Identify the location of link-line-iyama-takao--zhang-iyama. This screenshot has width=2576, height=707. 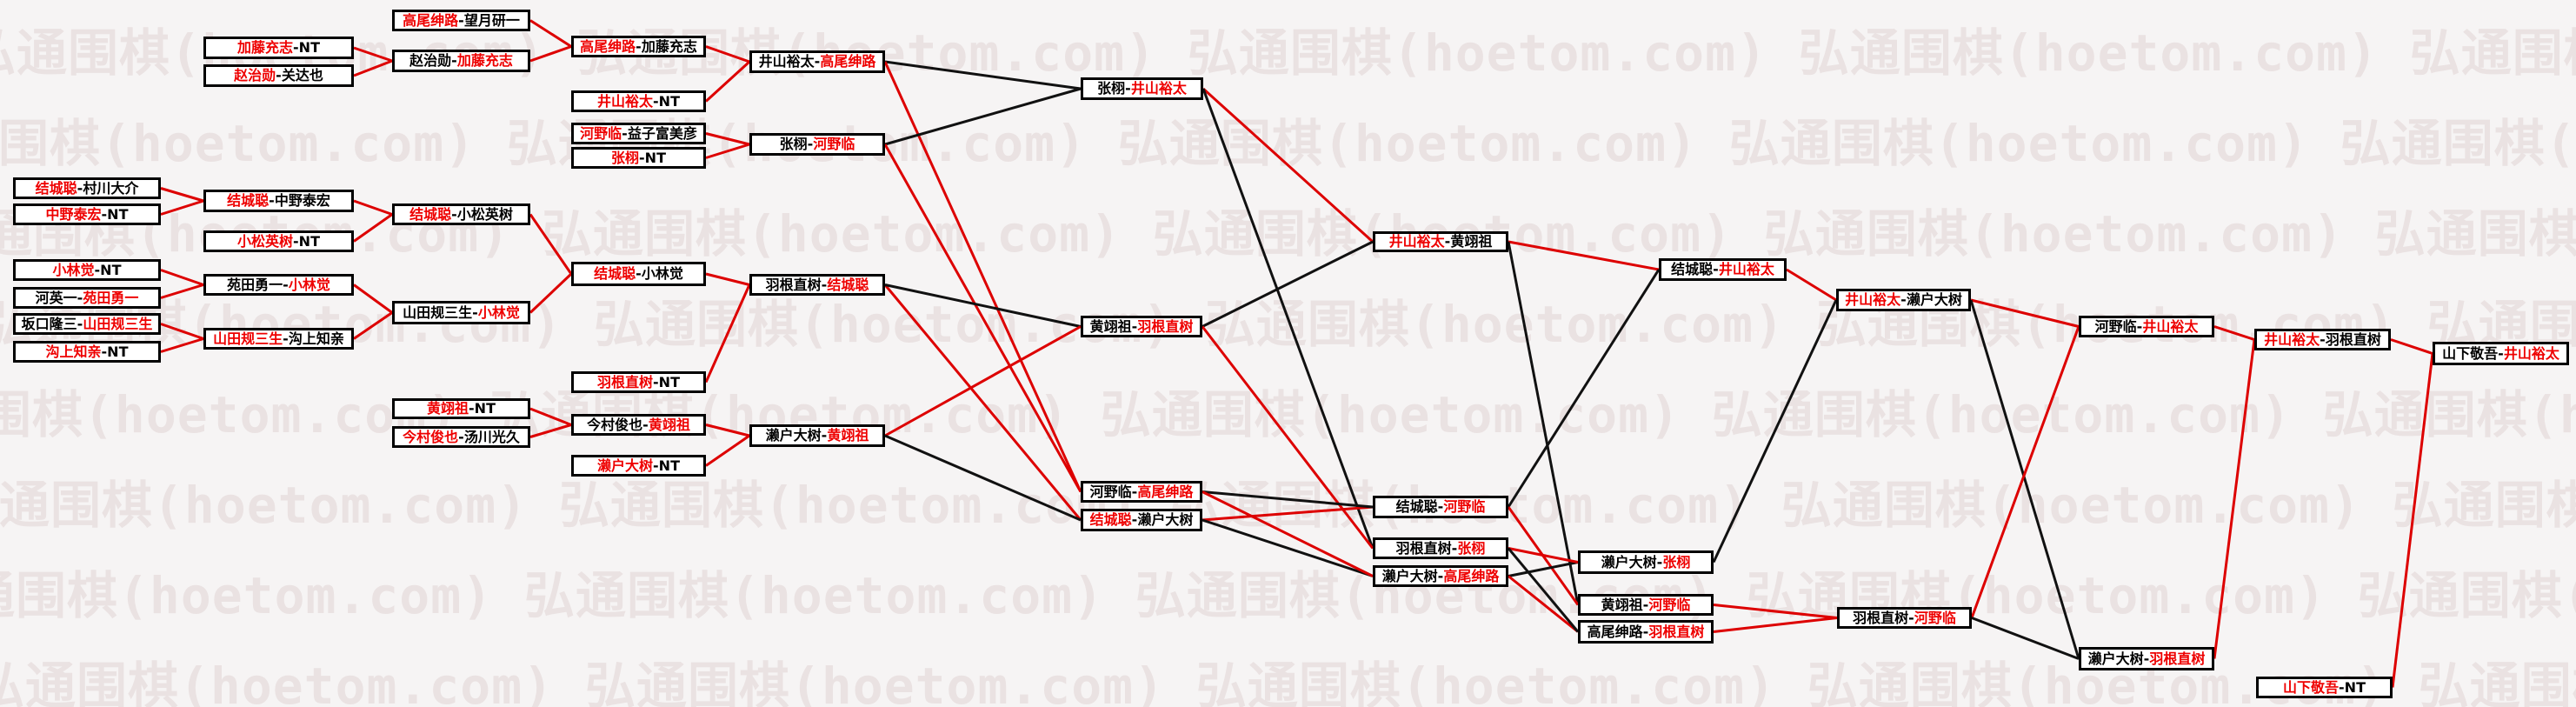
(983, 75).